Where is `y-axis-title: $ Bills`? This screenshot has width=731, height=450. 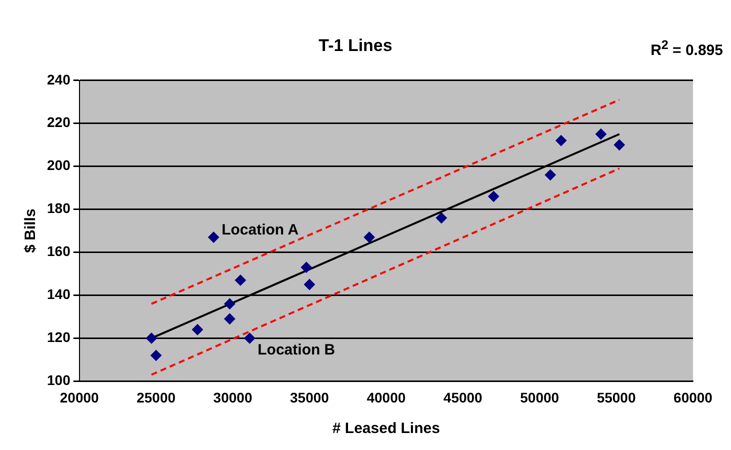
y-axis-title: $ Bills is located at coordinates (31, 230).